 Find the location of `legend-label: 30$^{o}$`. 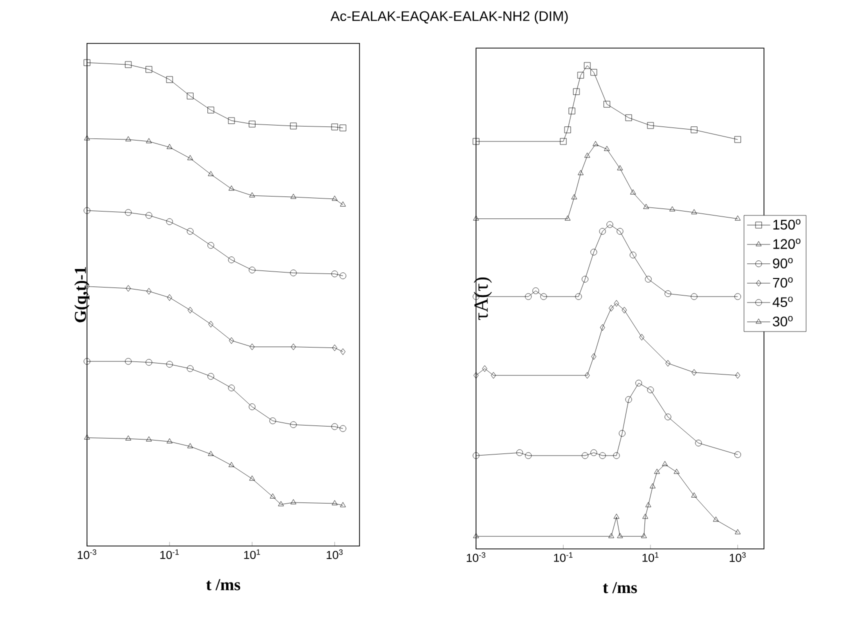

legend-label: 30$^{o}$ is located at coordinates (782, 321).